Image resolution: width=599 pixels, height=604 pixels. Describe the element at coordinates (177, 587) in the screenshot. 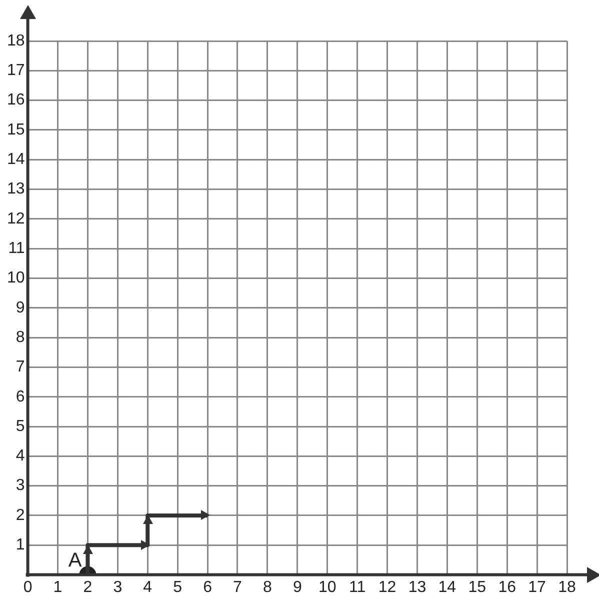

I see `x-tick-label: 5` at that location.